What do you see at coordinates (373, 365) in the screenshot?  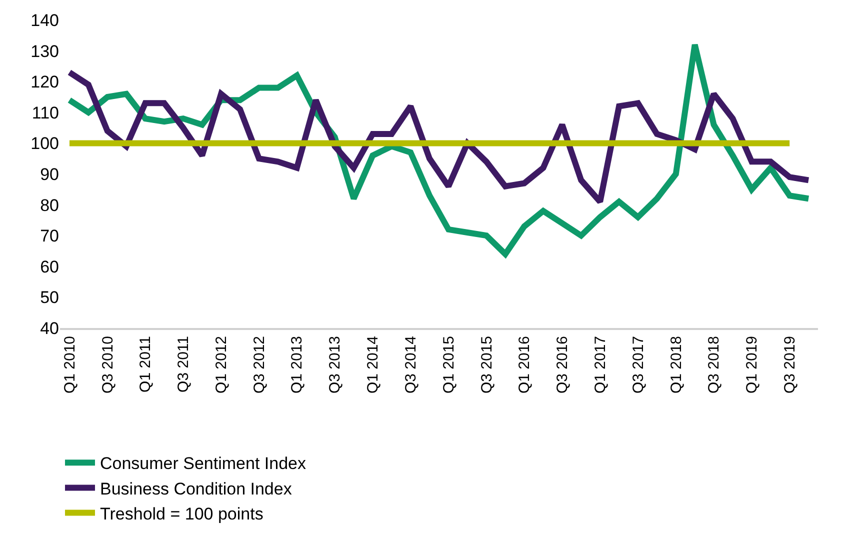 I see `x-tick-label: Q1 2014` at bounding box center [373, 365].